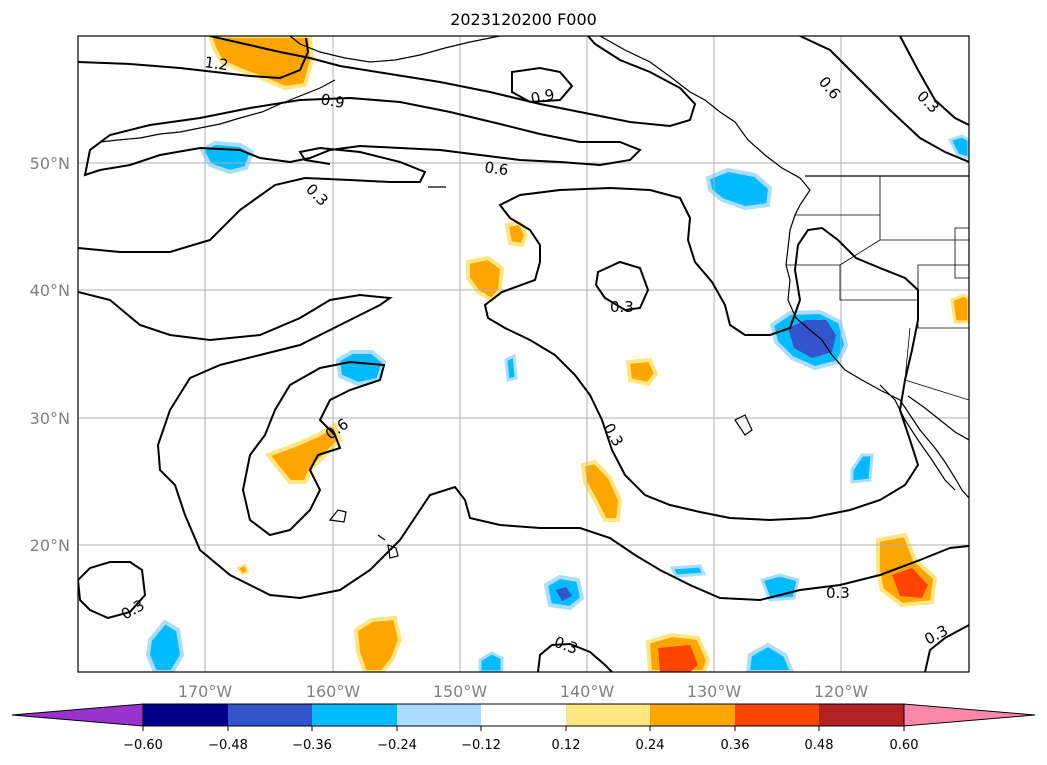  I want to click on colorbar-tick-label: 0.24, so click(650, 745).